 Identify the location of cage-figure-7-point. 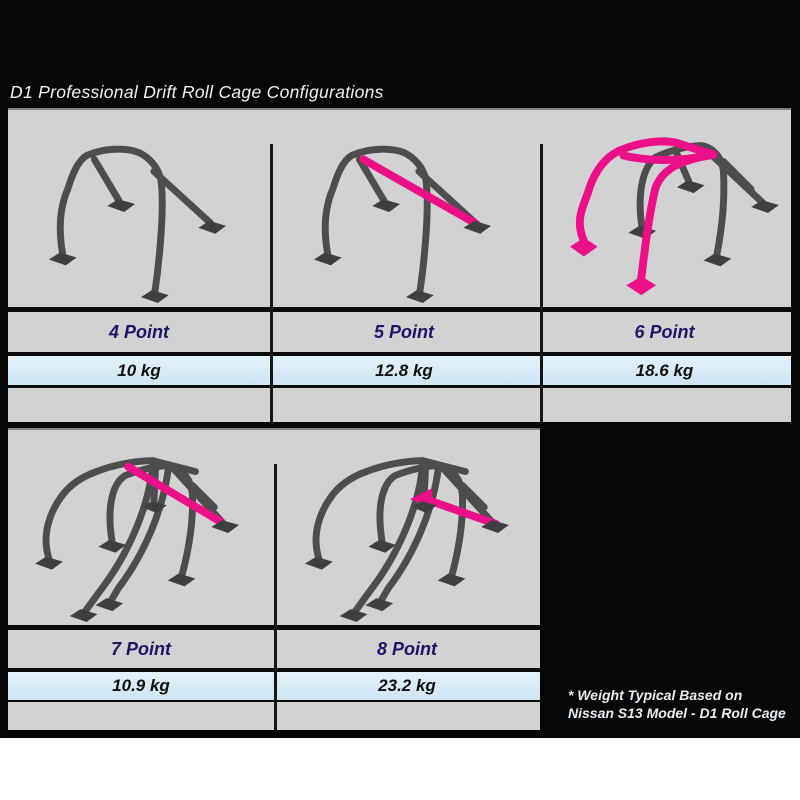
(141, 527).